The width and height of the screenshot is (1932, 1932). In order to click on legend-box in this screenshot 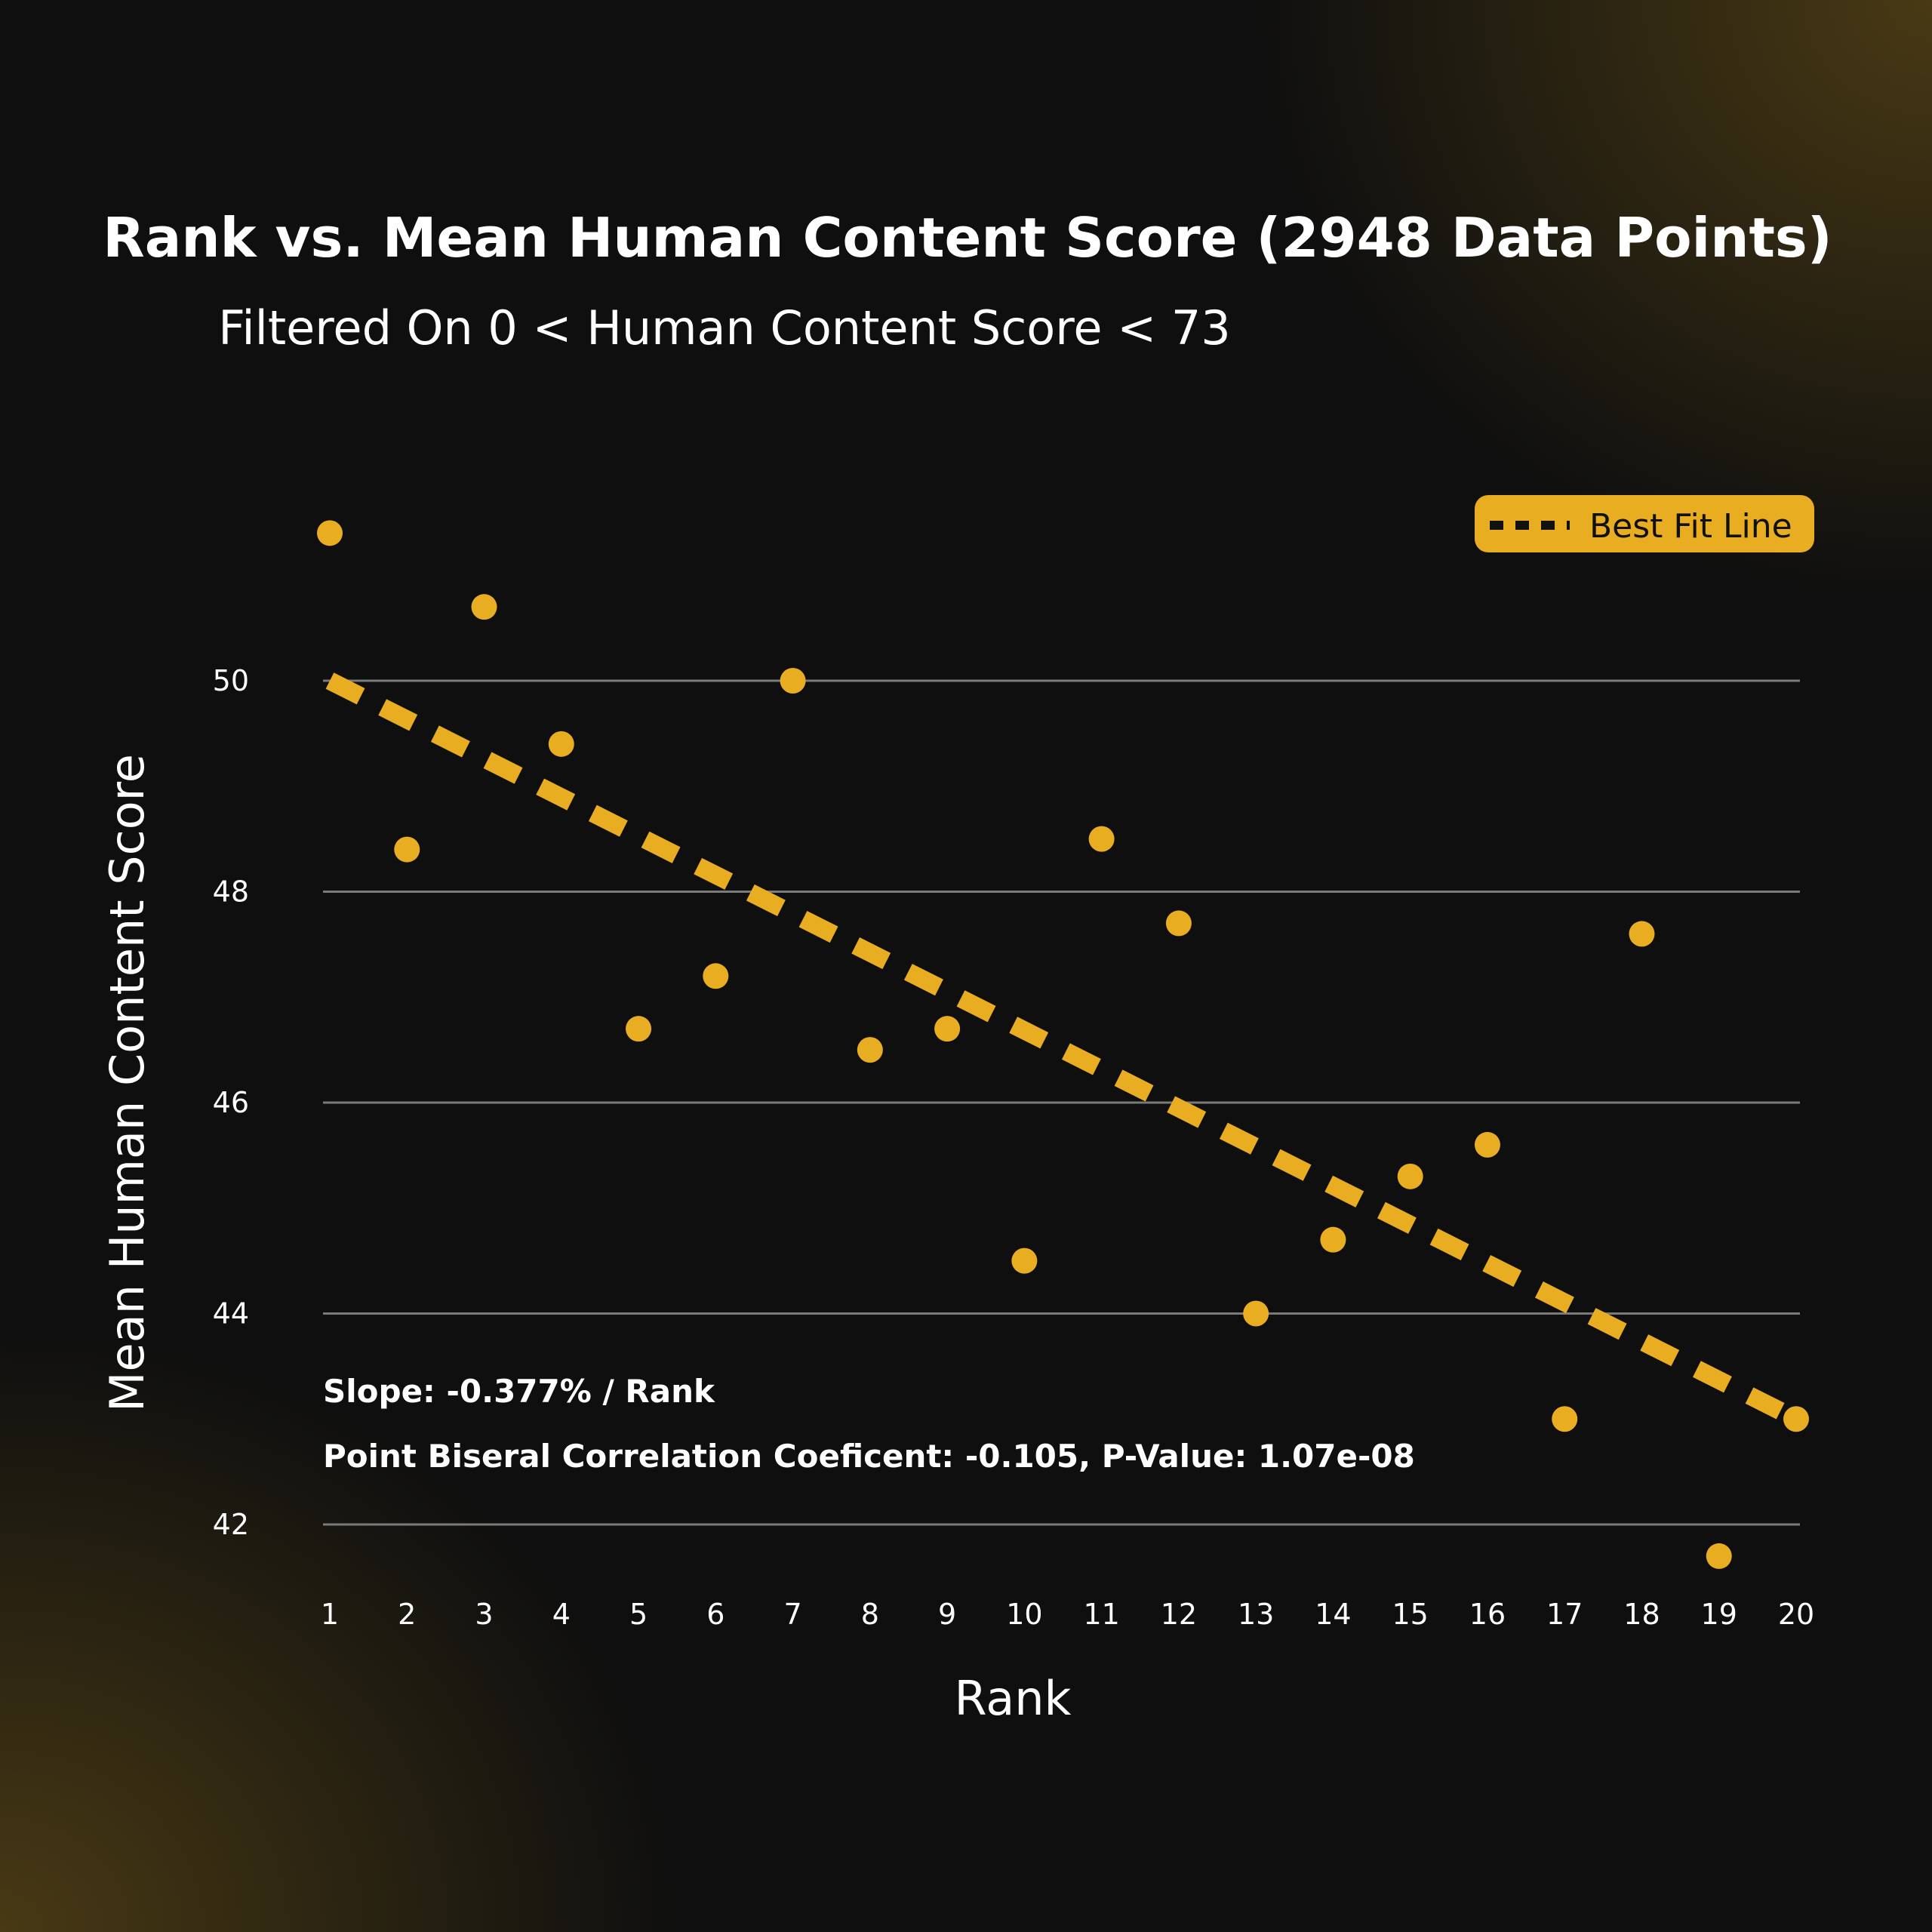, I will do `click(1644, 523)`.